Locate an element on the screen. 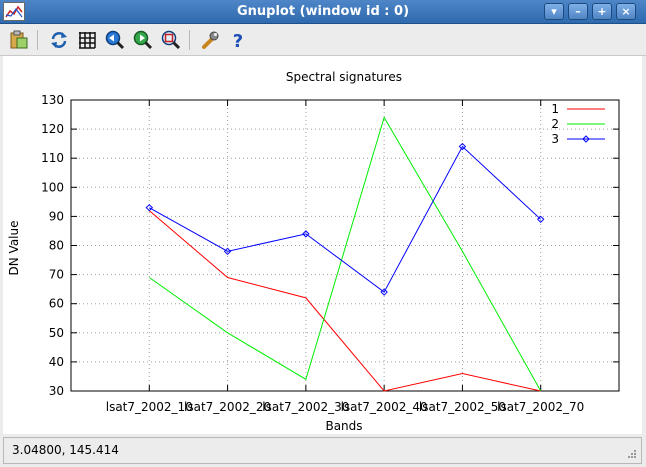  resize-grip-icon is located at coordinates (632, 454).